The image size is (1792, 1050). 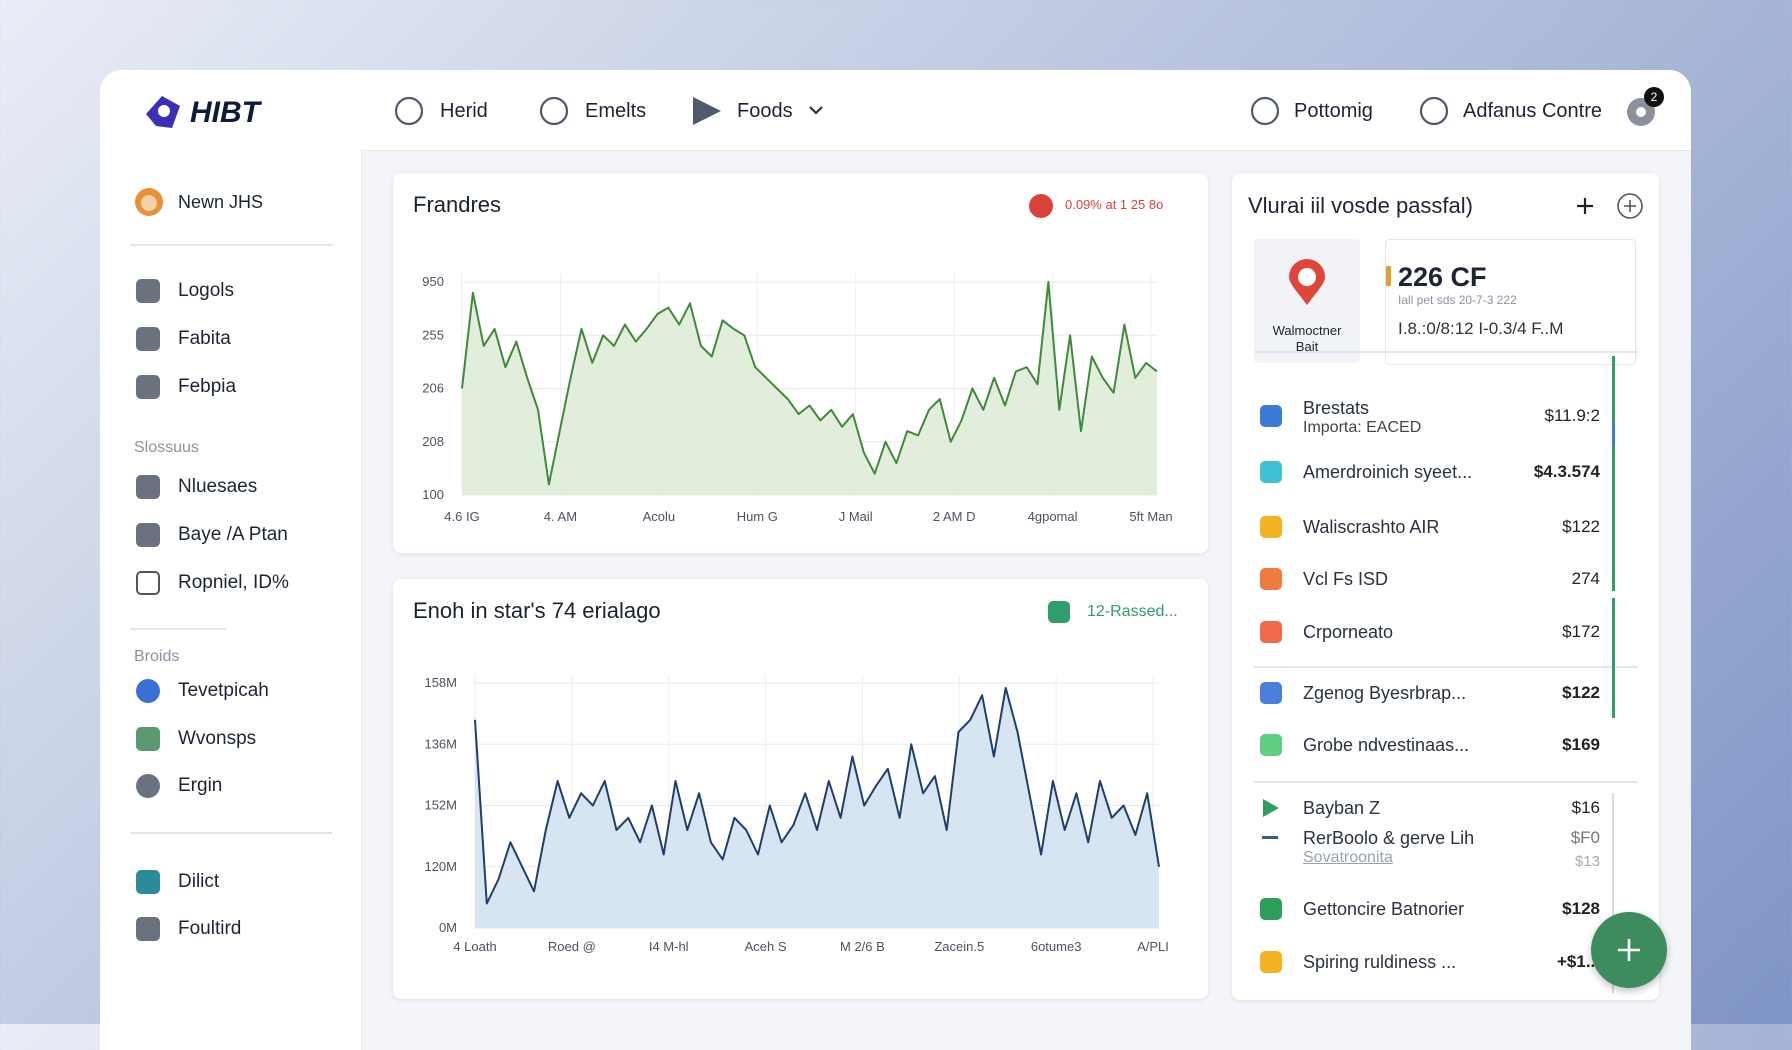 What do you see at coordinates (200, 785) in the screenshot?
I see `sidebar-item: Ergin` at bounding box center [200, 785].